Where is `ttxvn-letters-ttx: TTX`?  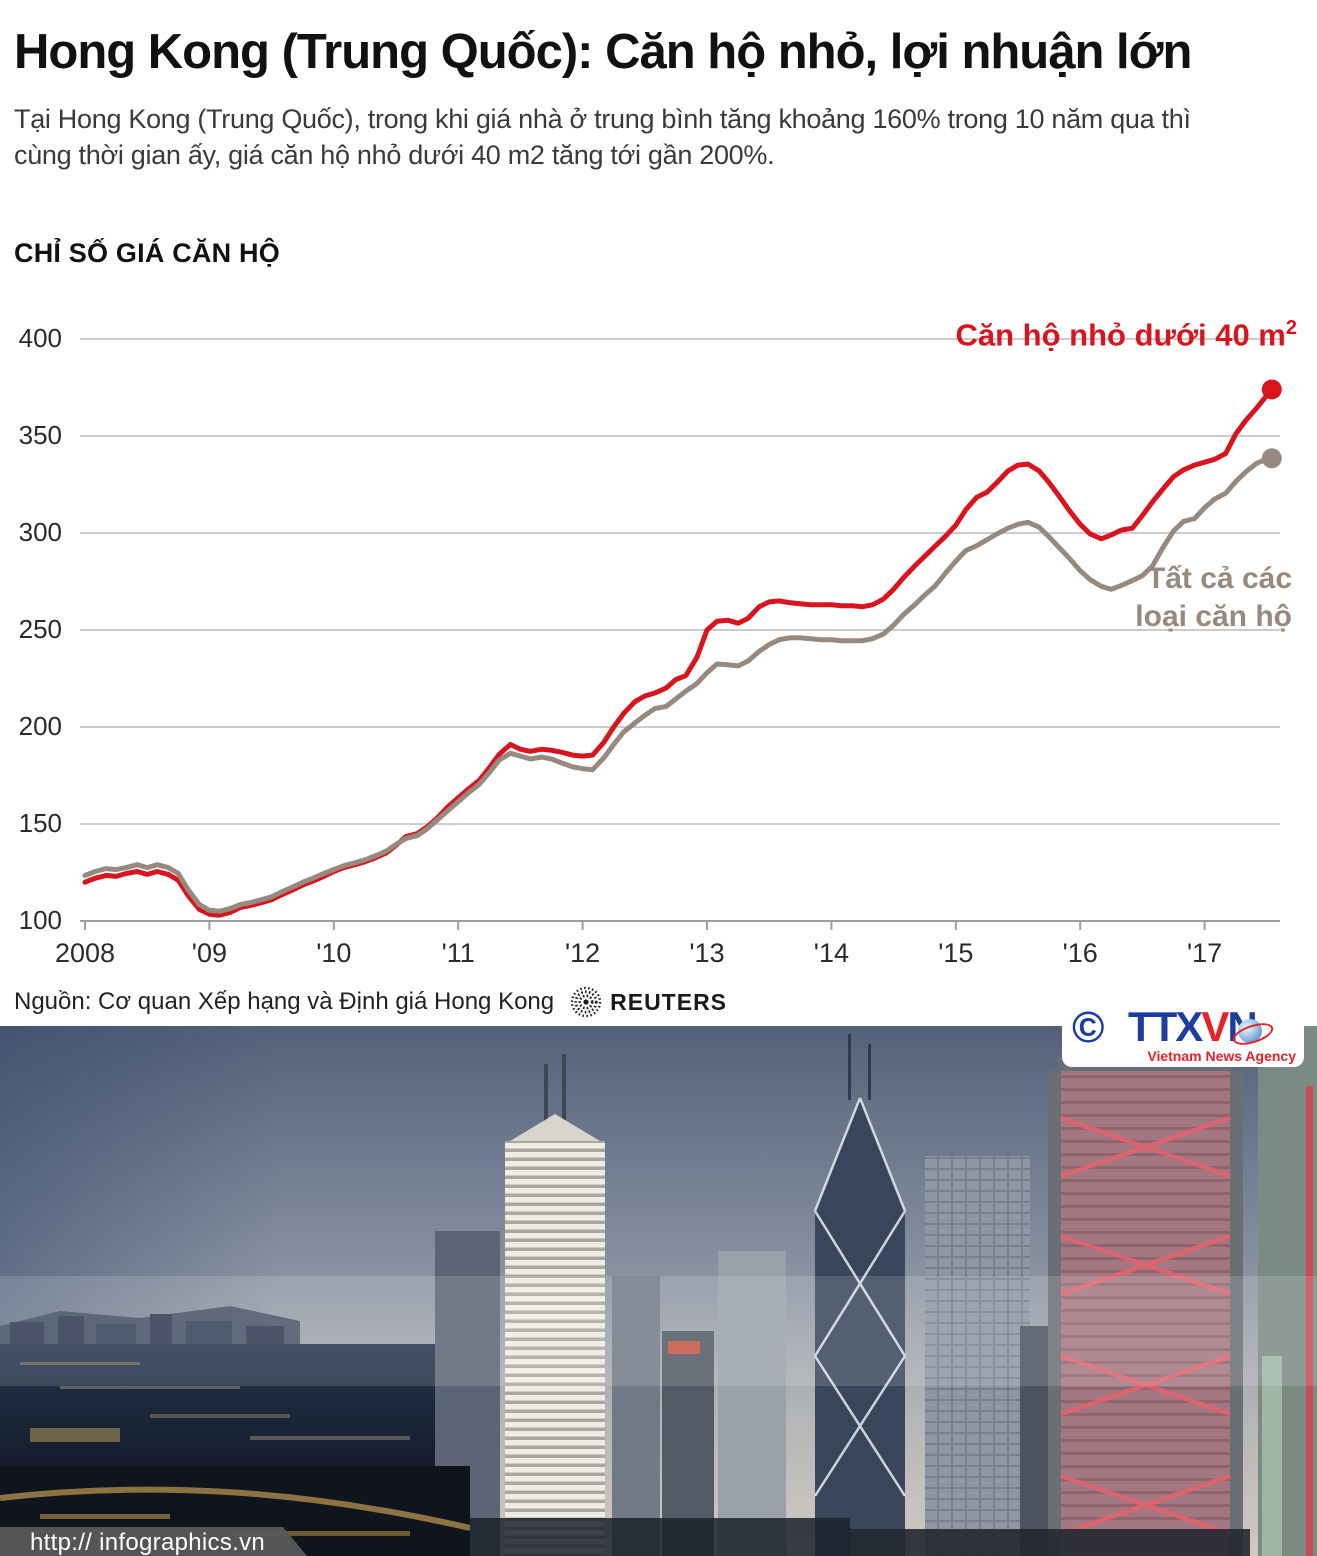
ttxvn-letters-ttx: TTX is located at coordinates (1165, 1026).